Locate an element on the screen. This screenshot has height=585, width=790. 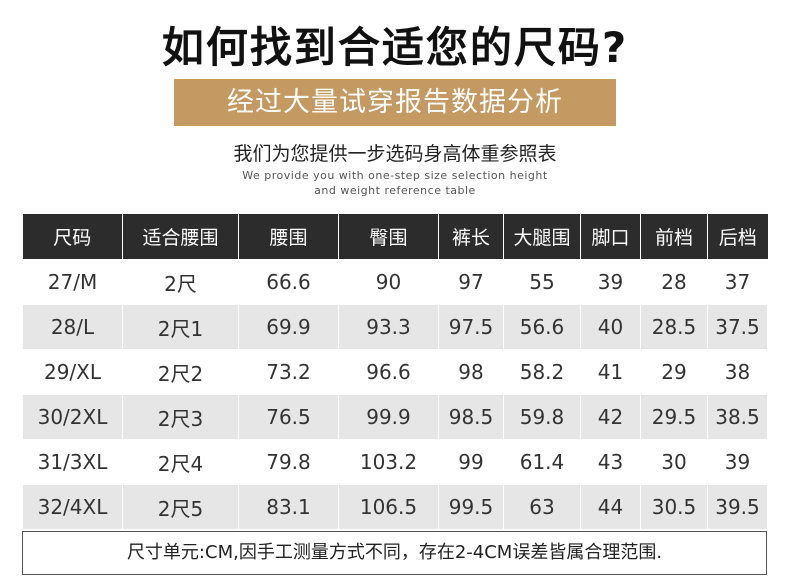
cell-thigh: 55 is located at coordinates (542, 282).